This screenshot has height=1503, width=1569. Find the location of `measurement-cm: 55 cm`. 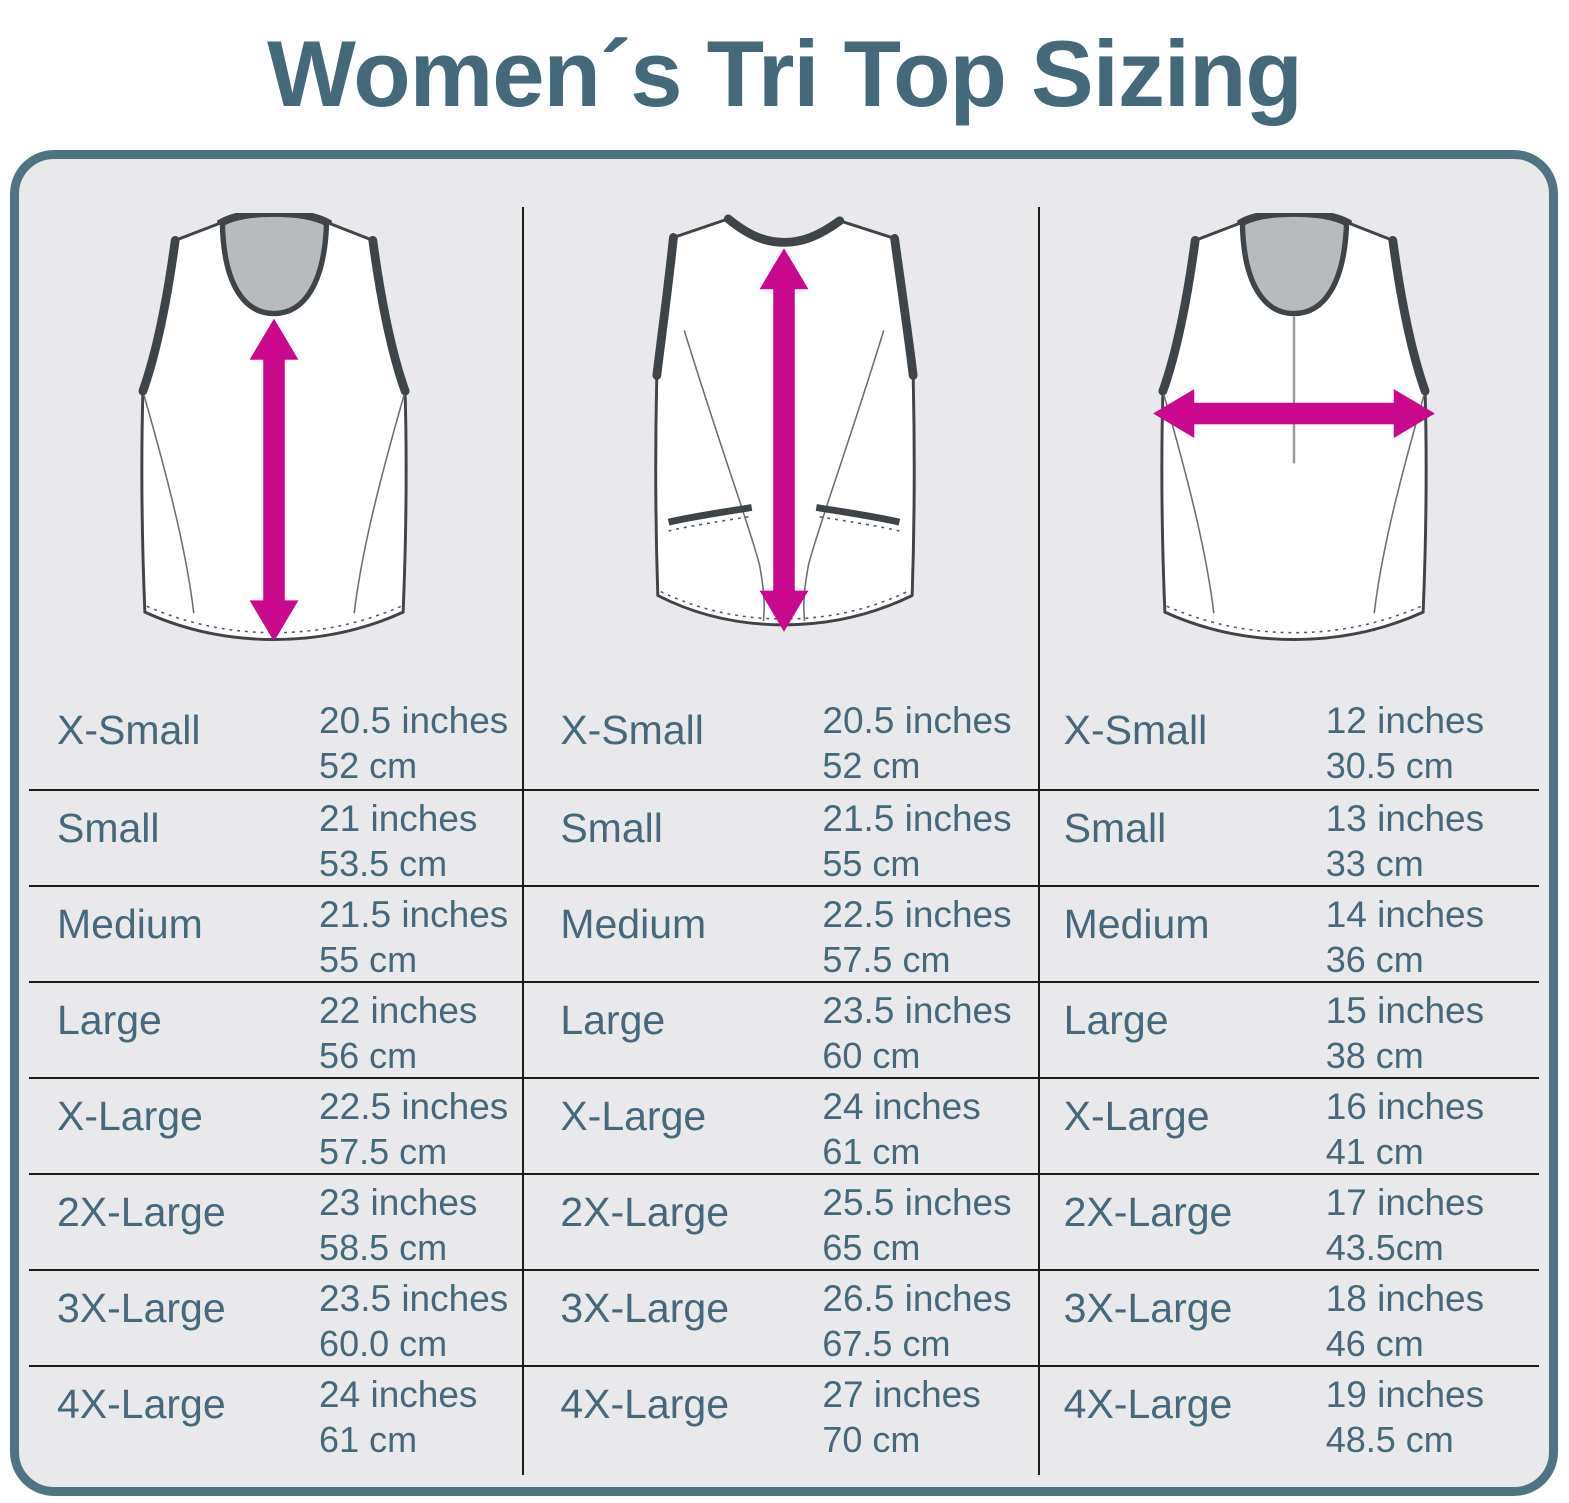

measurement-cm: 55 cm is located at coordinates (368, 959).